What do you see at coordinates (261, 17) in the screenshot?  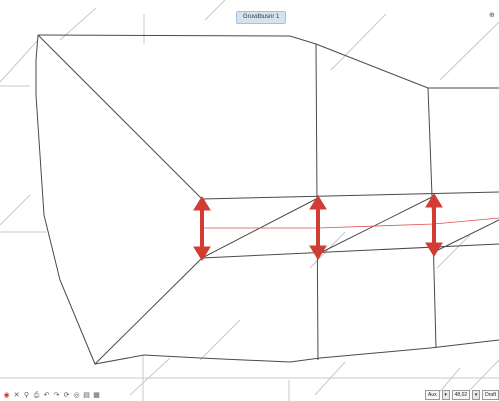 I see `view-tab: Gruvdbusnr 1` at bounding box center [261, 17].